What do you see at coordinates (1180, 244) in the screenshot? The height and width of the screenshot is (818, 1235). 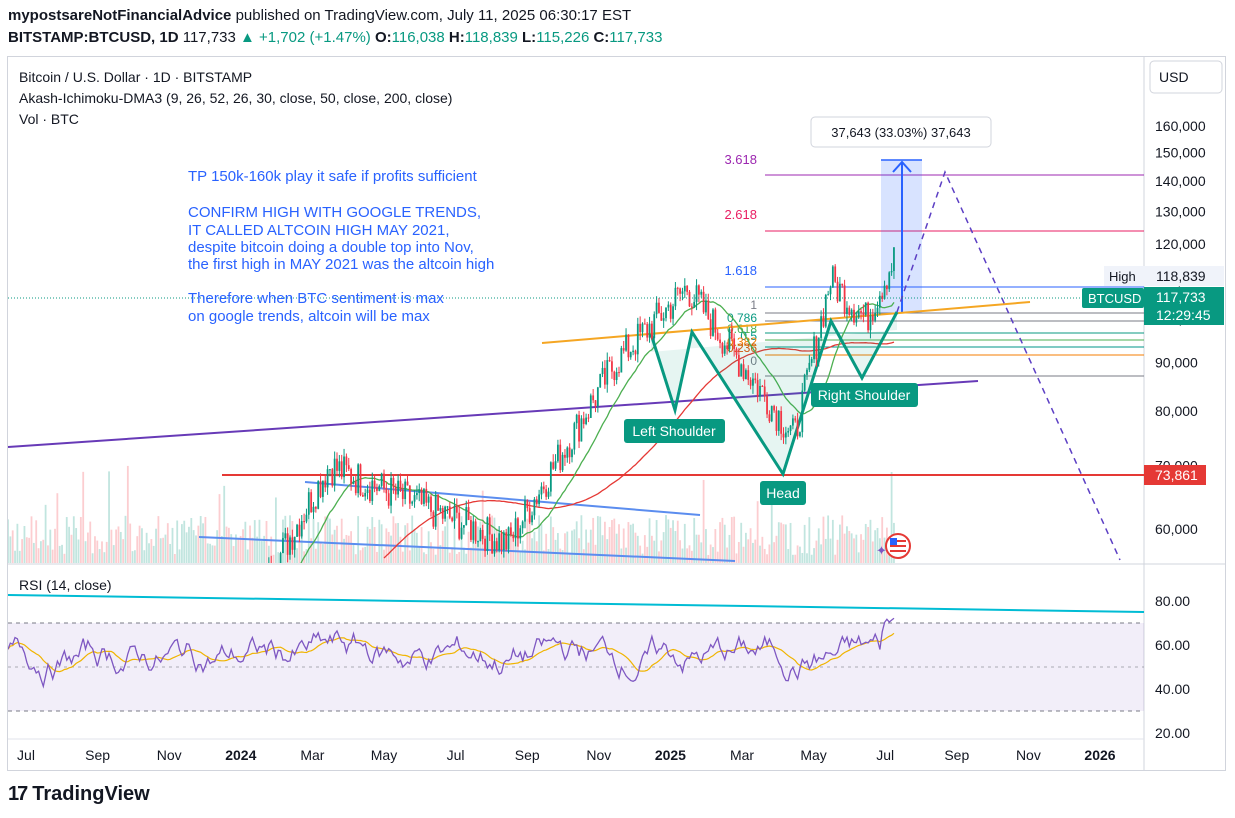 I see `price-tick-label: 120,000` at bounding box center [1180, 244].